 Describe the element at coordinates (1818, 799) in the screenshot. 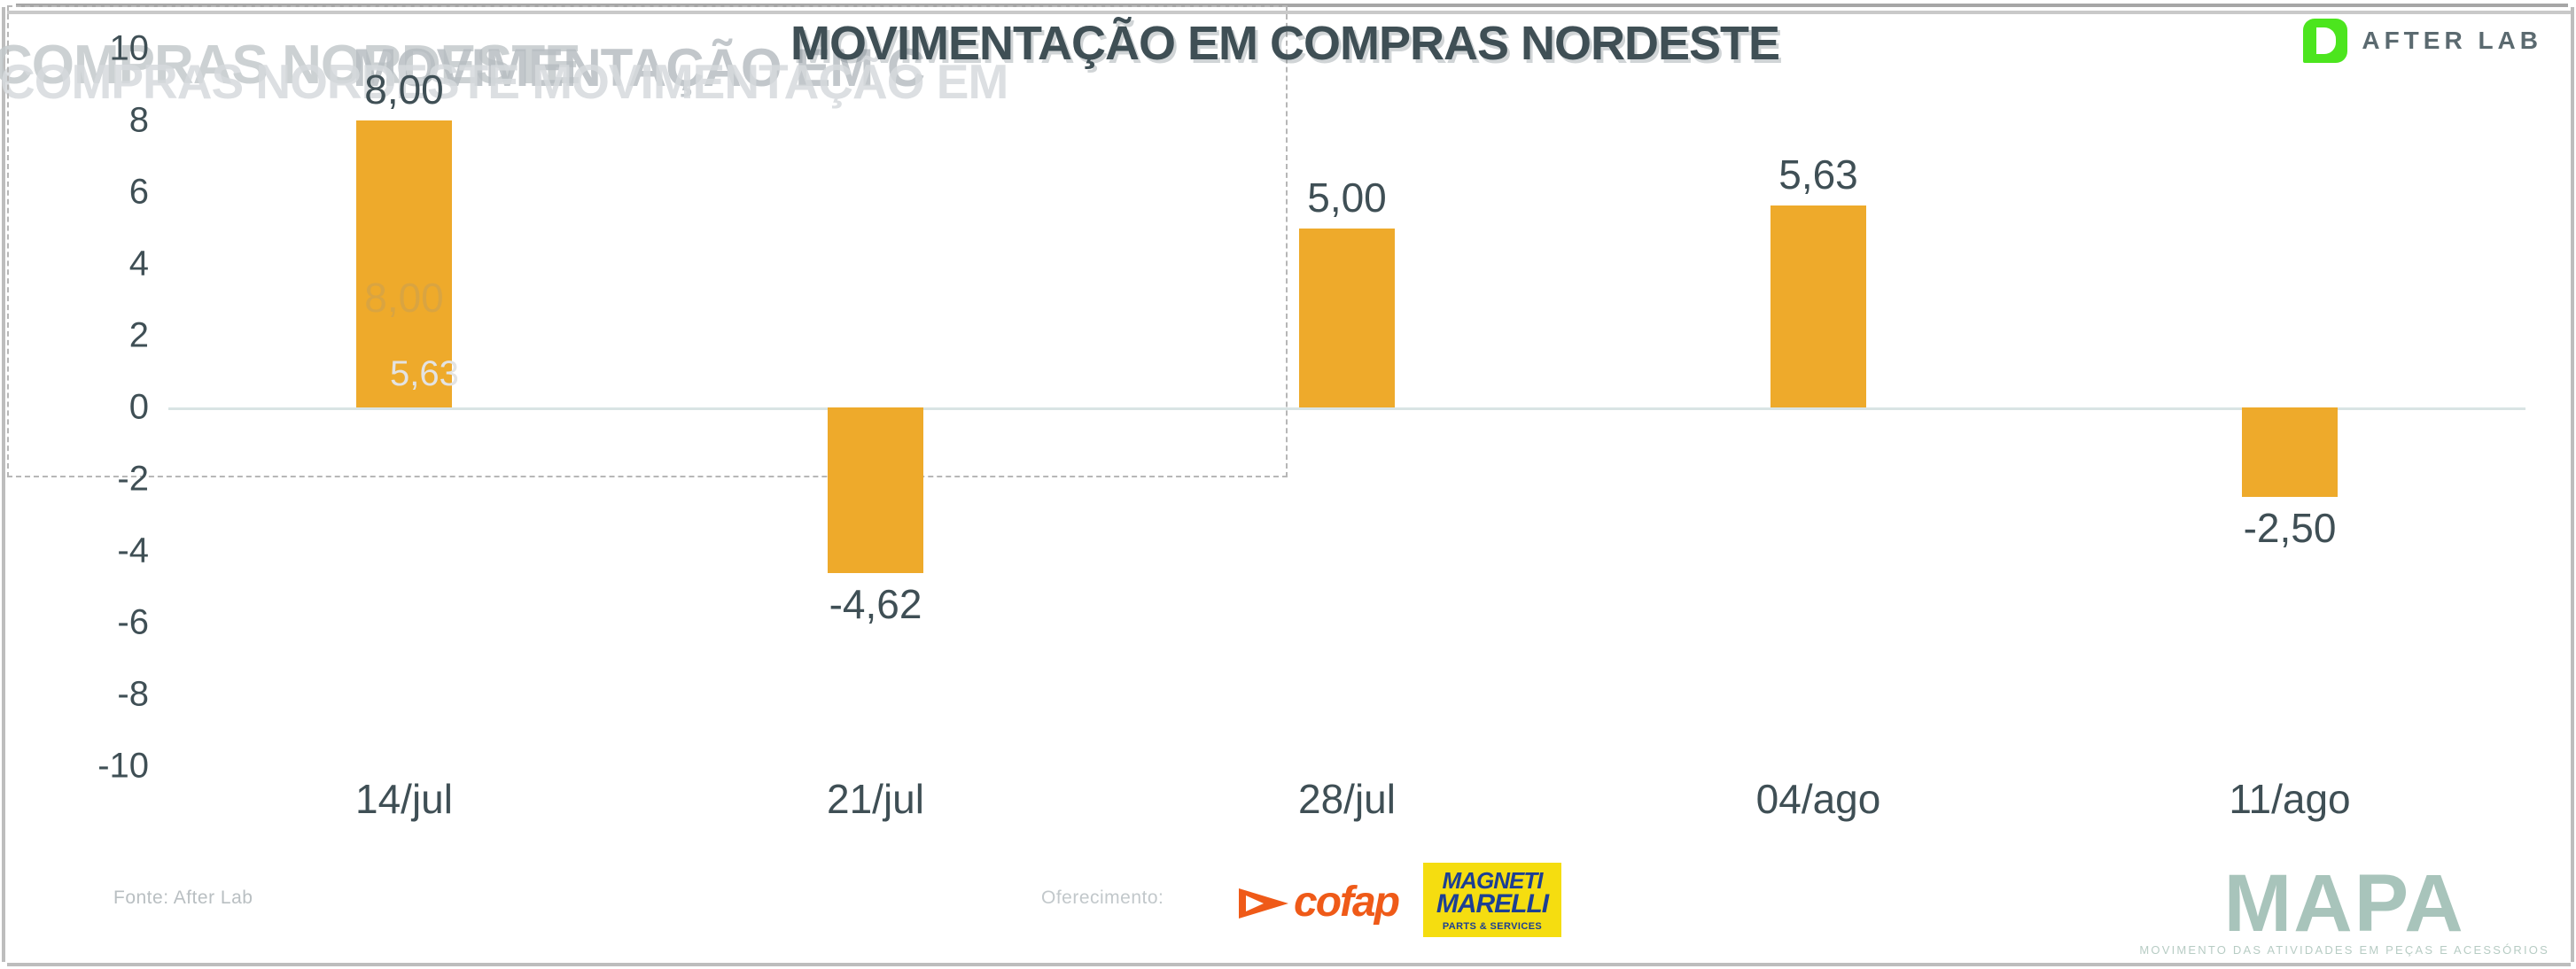

I see `x-axis-tick: 04/ago` at that location.